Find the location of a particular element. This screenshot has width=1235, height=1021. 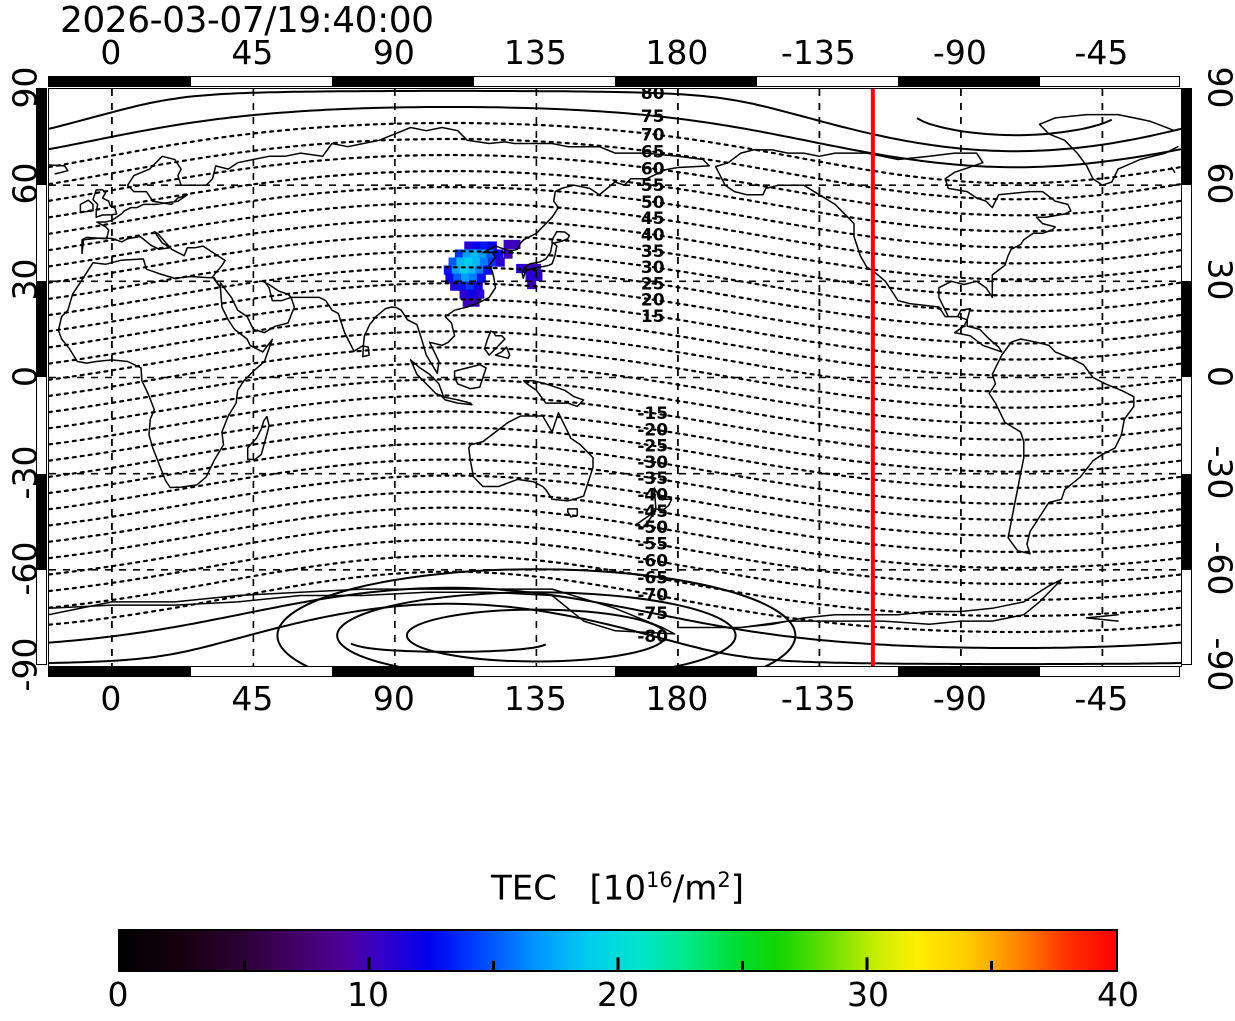

geomag-contour-label: 80 is located at coordinates (653, 96).